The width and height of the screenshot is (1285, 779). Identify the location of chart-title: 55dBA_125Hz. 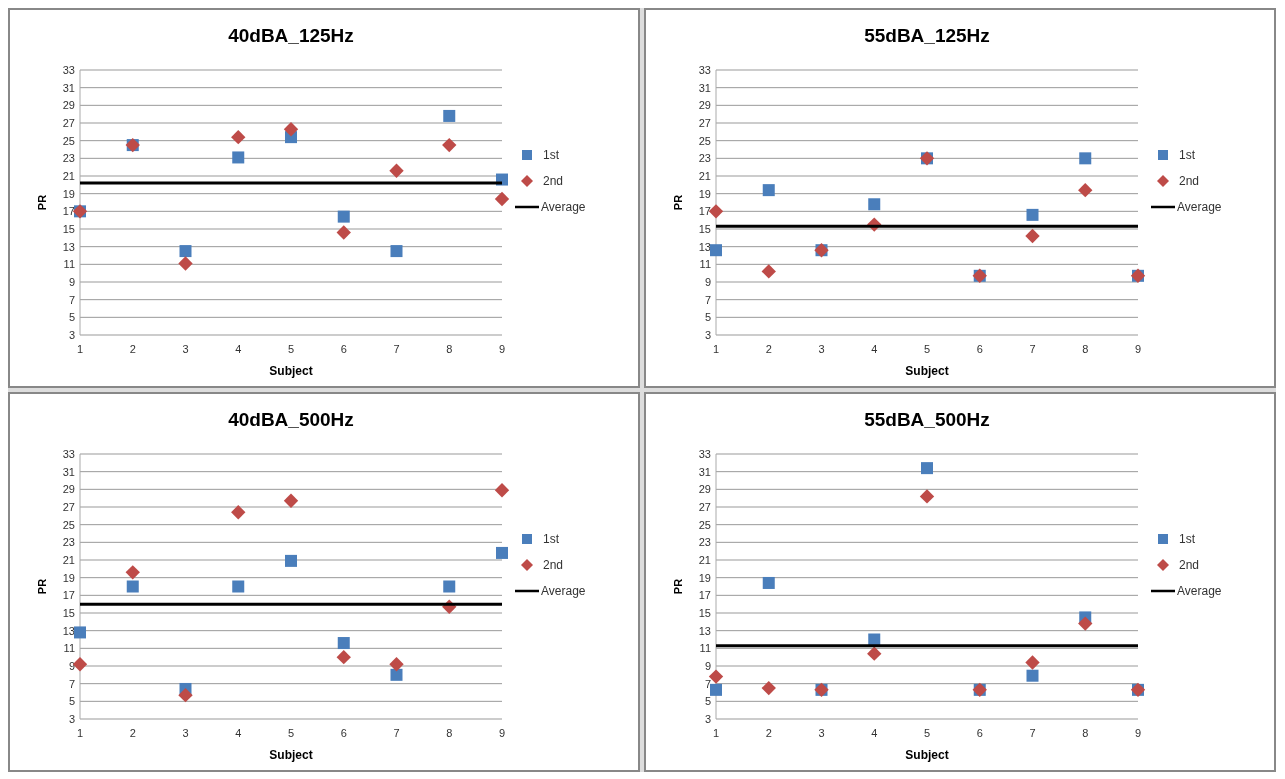
(927, 35).